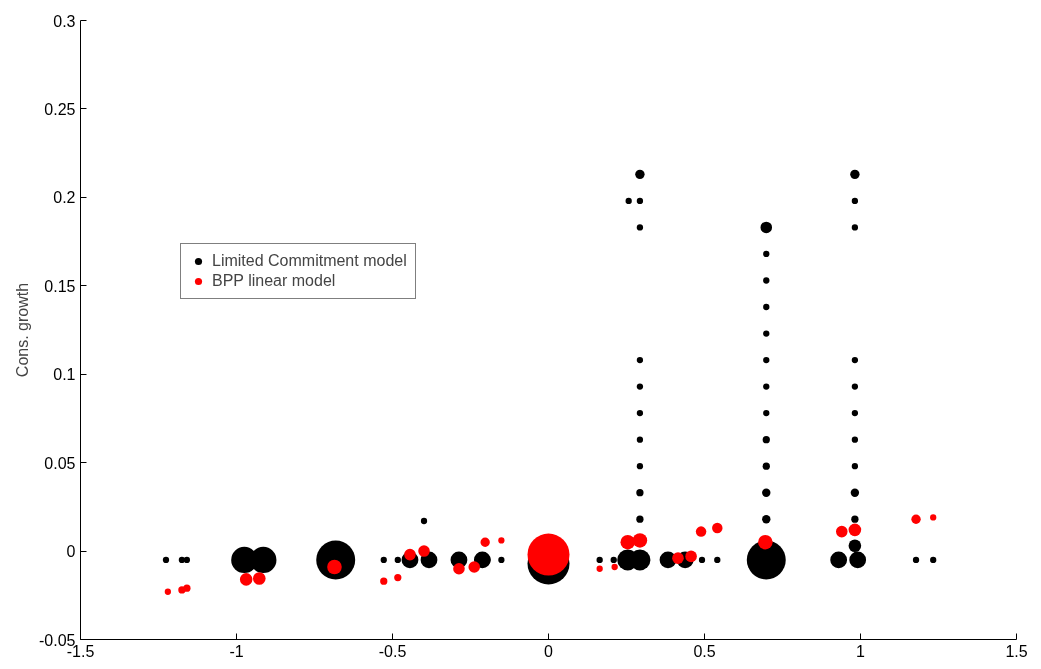 The width and height of the screenshot is (1041, 669). Describe the element at coordinates (392, 651) in the screenshot. I see `x-tick-label: -0.5` at that location.